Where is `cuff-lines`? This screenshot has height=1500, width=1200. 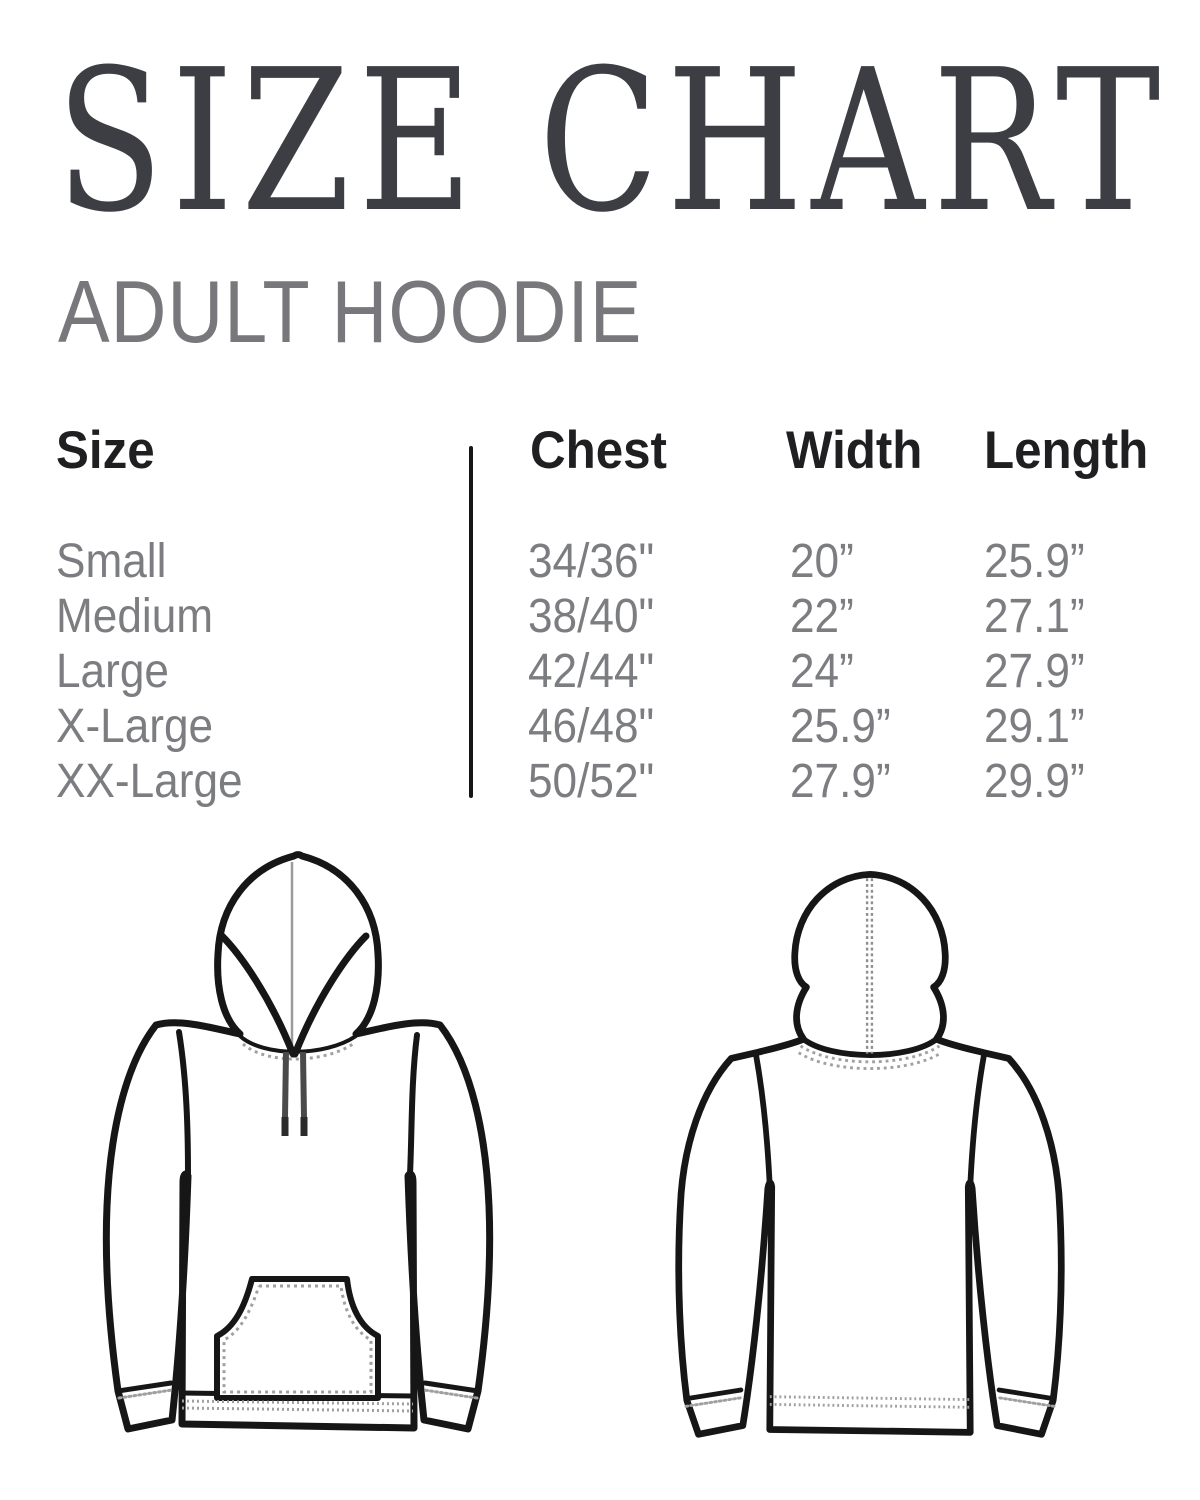
cuff-lines is located at coordinates (298, 1390).